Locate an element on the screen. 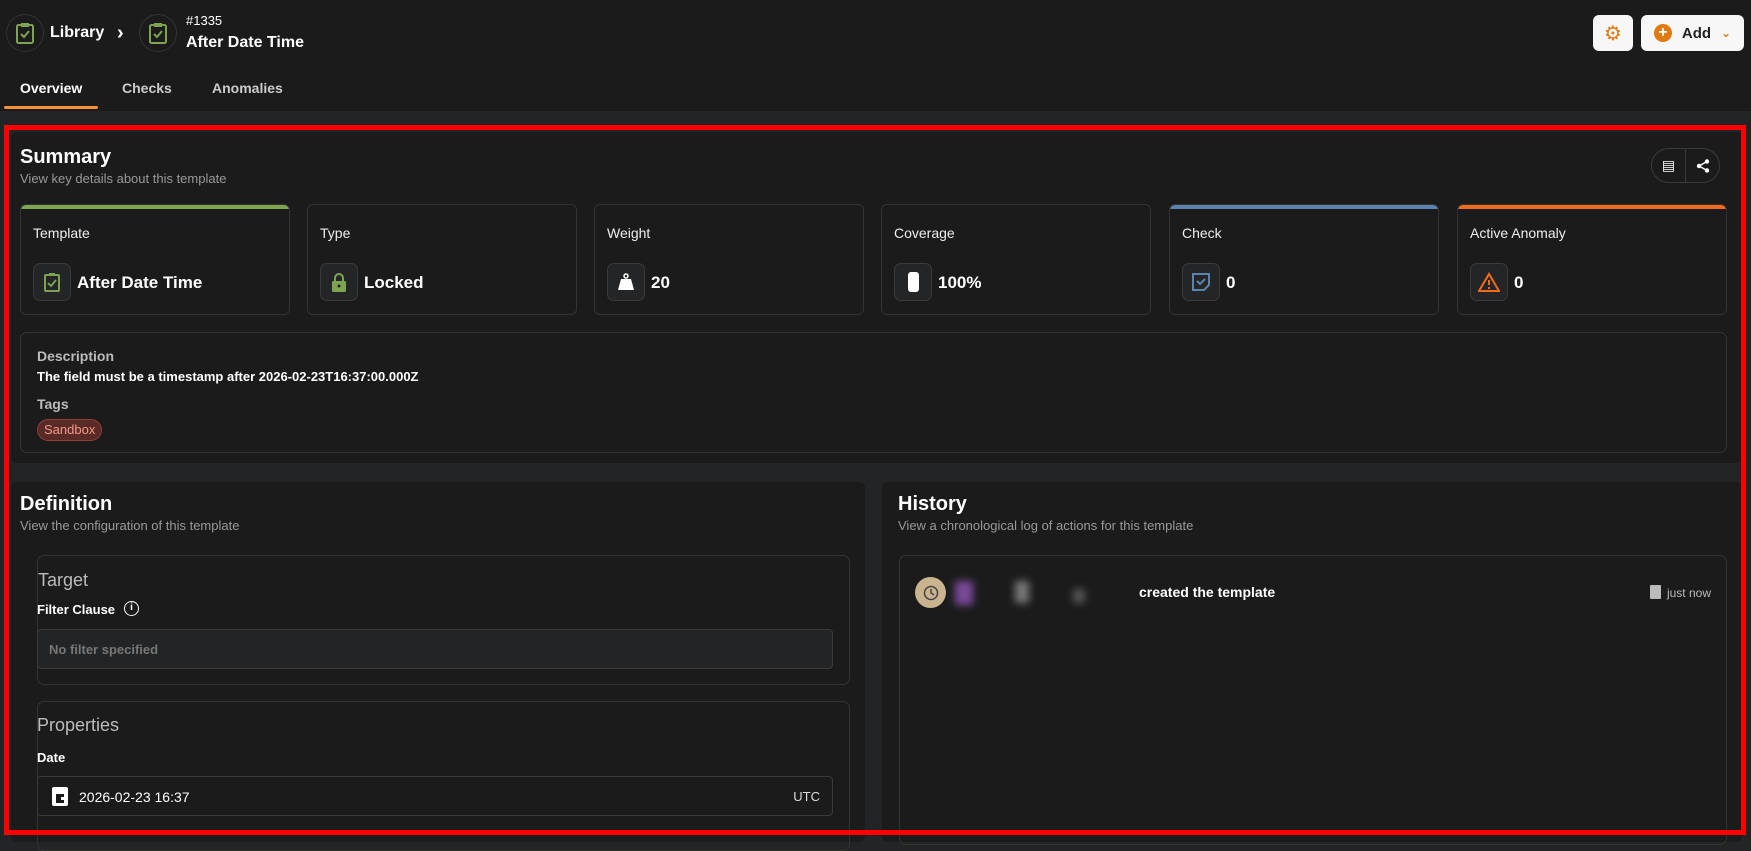 The width and height of the screenshot is (1751, 851). export-icon: ▤ is located at coordinates (1669, 165).